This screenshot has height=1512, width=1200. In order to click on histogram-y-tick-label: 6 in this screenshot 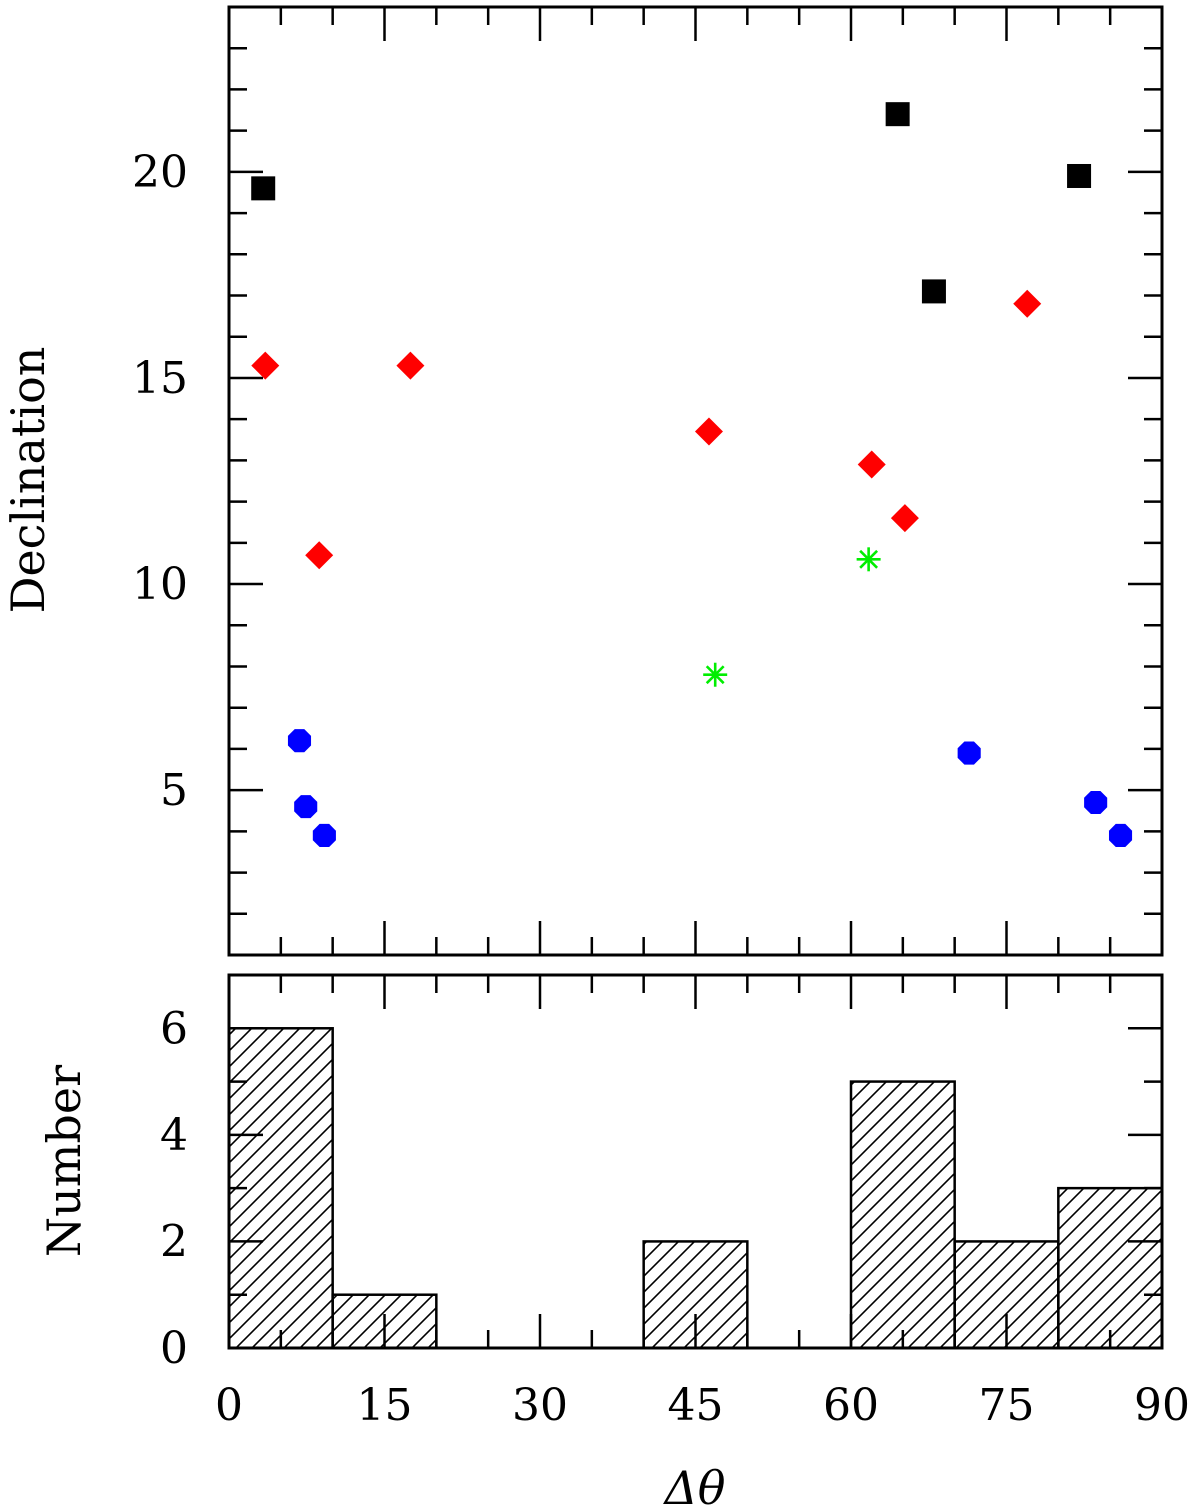, I will do `click(174, 1028)`.